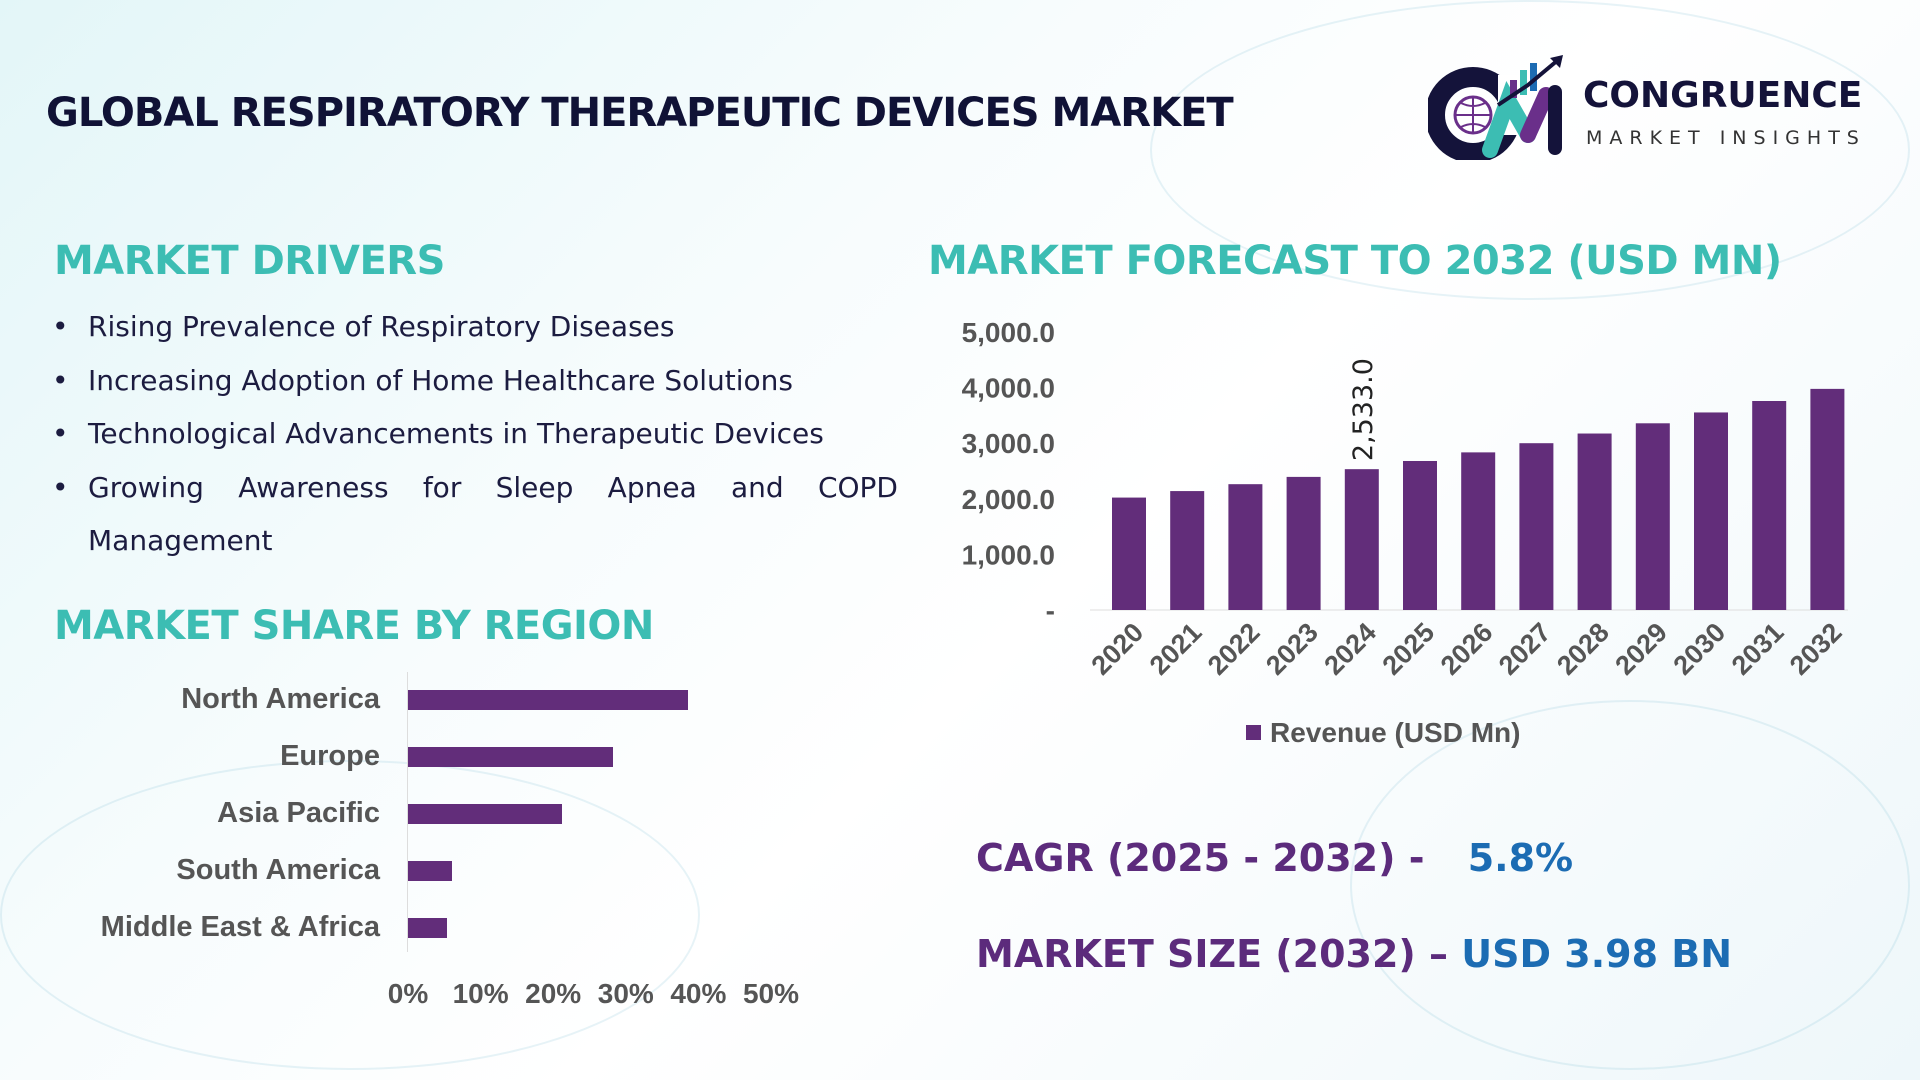 This screenshot has height=1080, width=1920. Describe the element at coordinates (1700, 649) in the screenshot. I see `x-tick-label: 2030` at that location.